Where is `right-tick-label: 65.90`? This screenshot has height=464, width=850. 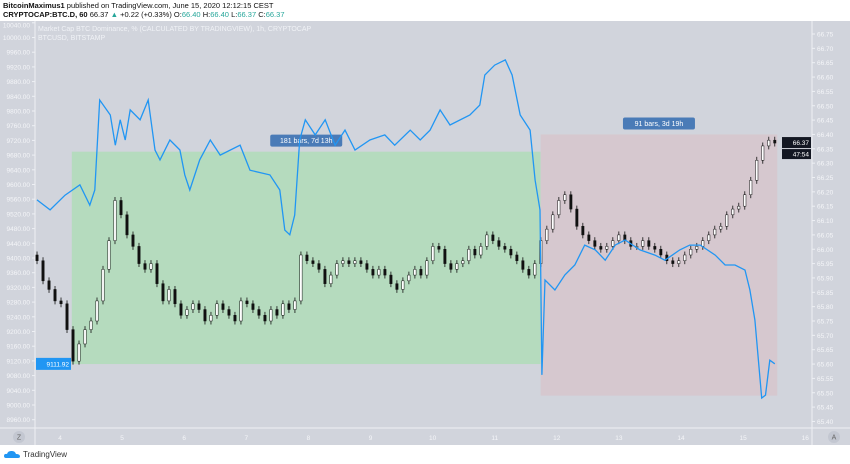
right-tick-label: 65.90 is located at coordinates (825, 278).